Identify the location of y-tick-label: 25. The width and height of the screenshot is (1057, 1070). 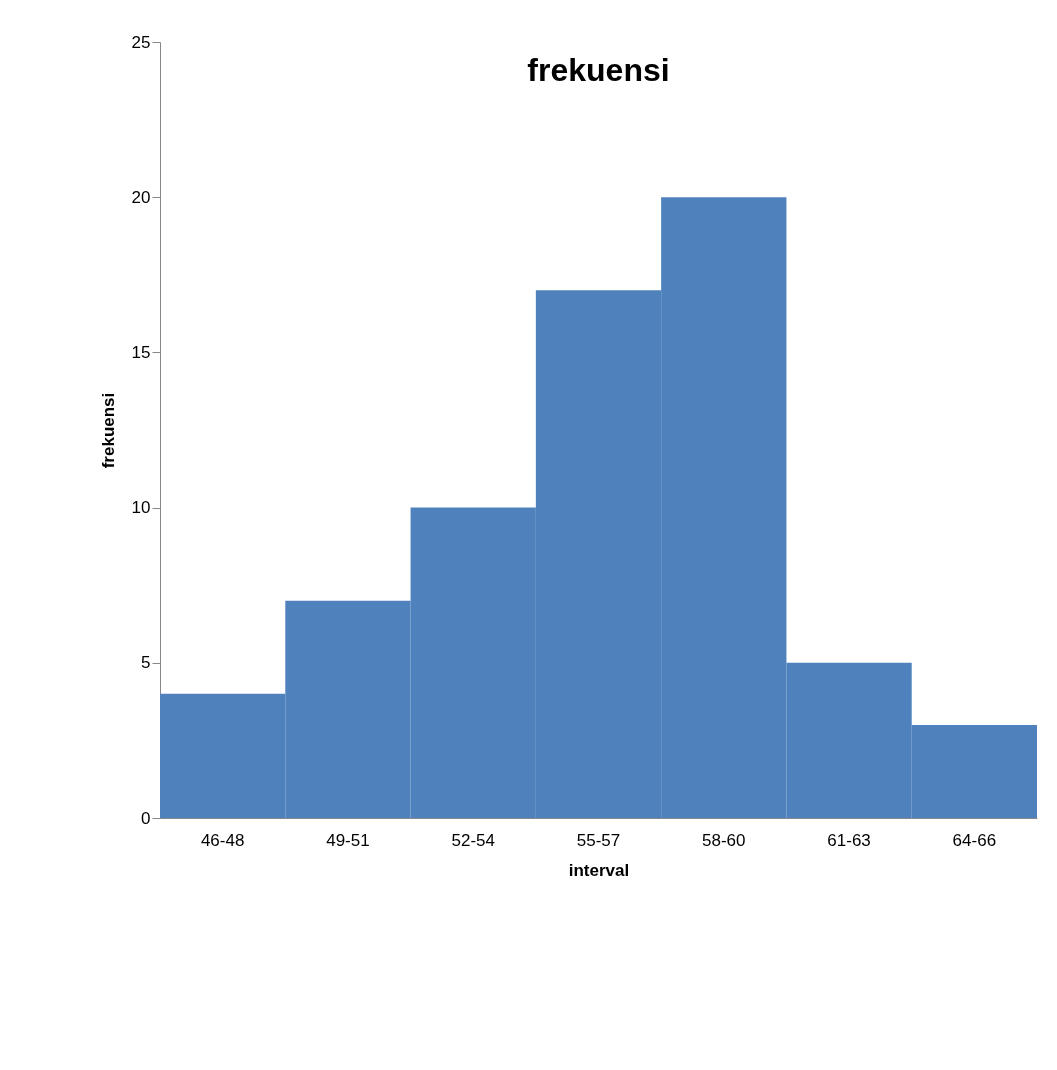
(141, 42).